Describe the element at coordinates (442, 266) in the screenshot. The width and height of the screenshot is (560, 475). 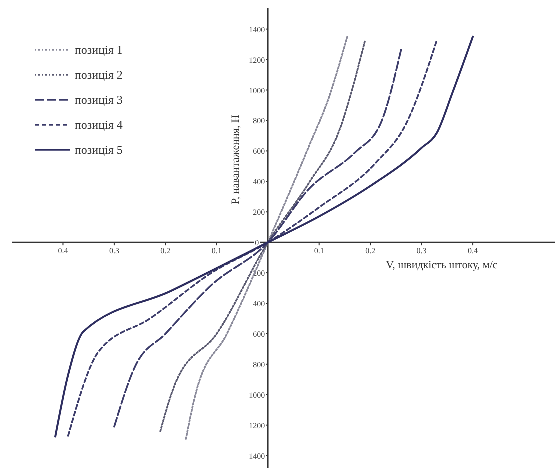
I see `x-axis-title: V, швидкість штоку, м/с` at that location.